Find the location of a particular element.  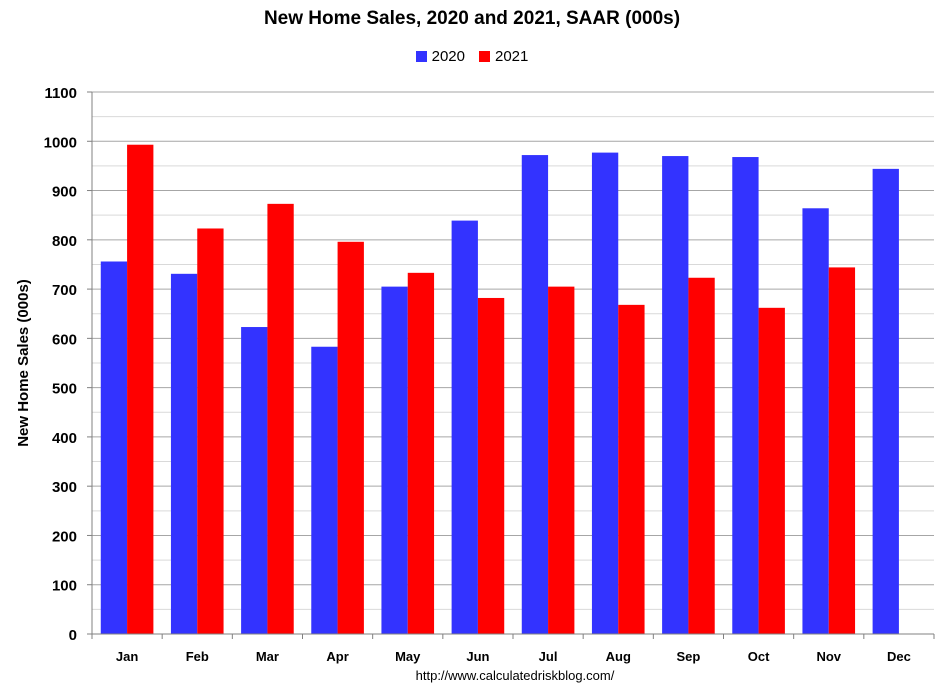

legend-swatch-2021 is located at coordinates (484, 56).